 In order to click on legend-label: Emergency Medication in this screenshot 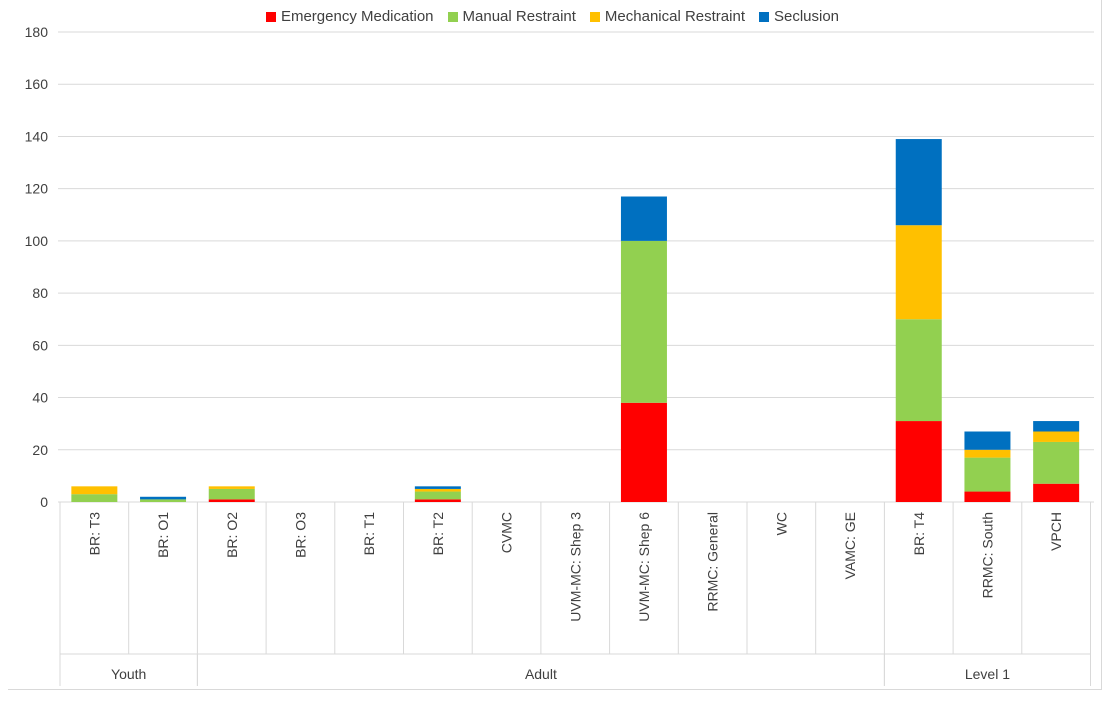, I will do `click(357, 16)`.